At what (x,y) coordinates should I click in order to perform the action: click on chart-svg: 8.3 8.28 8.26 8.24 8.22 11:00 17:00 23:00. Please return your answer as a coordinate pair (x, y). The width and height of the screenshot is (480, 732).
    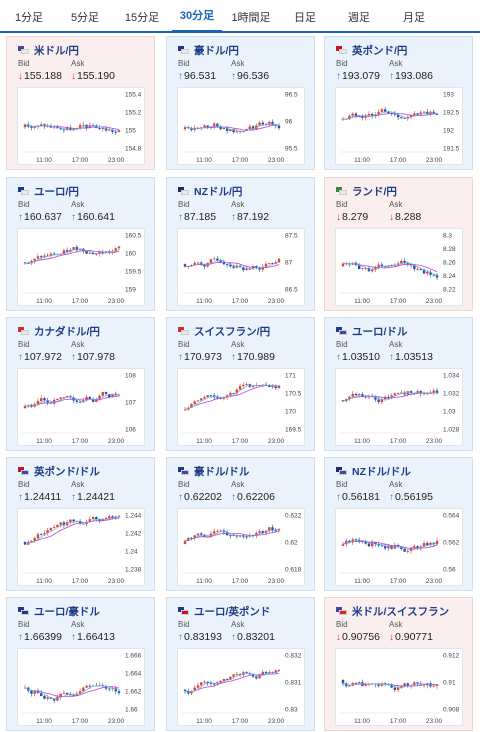
    Looking at the image, I should click on (398, 269).